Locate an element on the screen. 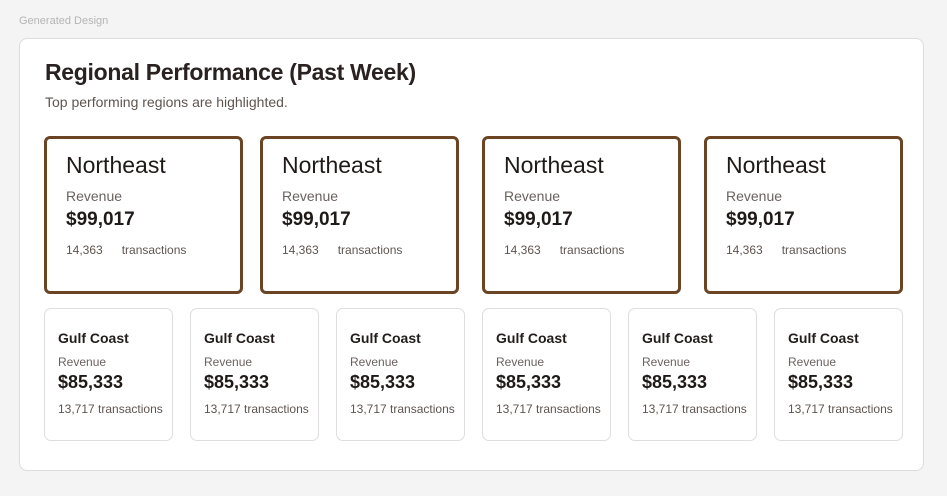 This screenshot has width=947, height=496. generated-design-label: Generated Design is located at coordinates (64, 21).